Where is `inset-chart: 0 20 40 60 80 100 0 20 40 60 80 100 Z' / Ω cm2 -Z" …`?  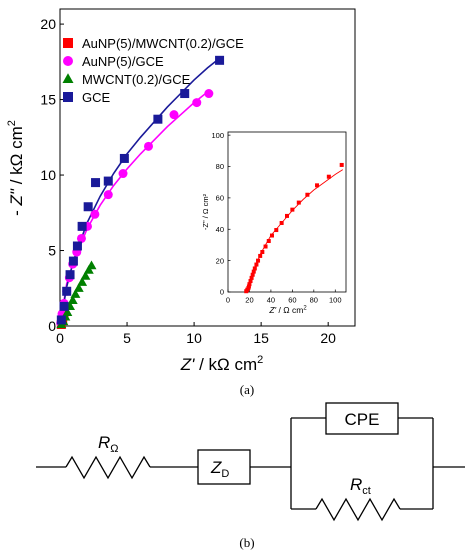 inset-chart: 0 20 40 60 80 100 0 20 40 60 80 100 Z' / Ω cm2 -Z" … is located at coordinates (274, 223).